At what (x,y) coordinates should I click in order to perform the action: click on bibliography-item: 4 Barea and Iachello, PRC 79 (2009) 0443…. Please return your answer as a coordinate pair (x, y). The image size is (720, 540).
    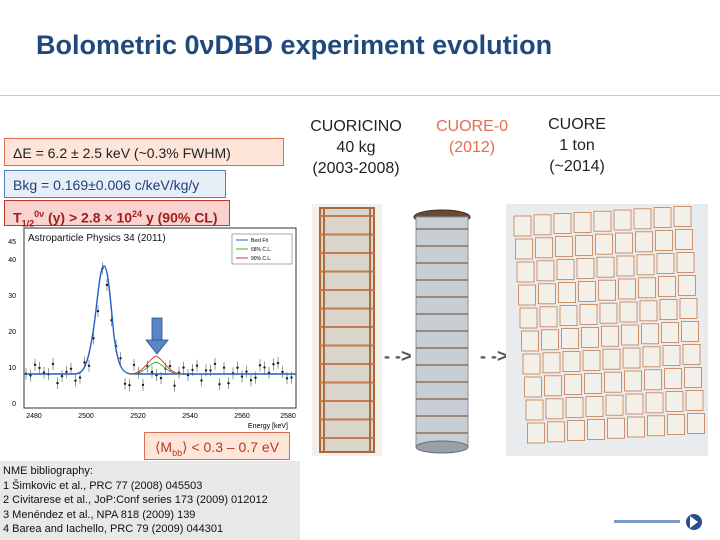
    Looking at the image, I should click on (113, 529).